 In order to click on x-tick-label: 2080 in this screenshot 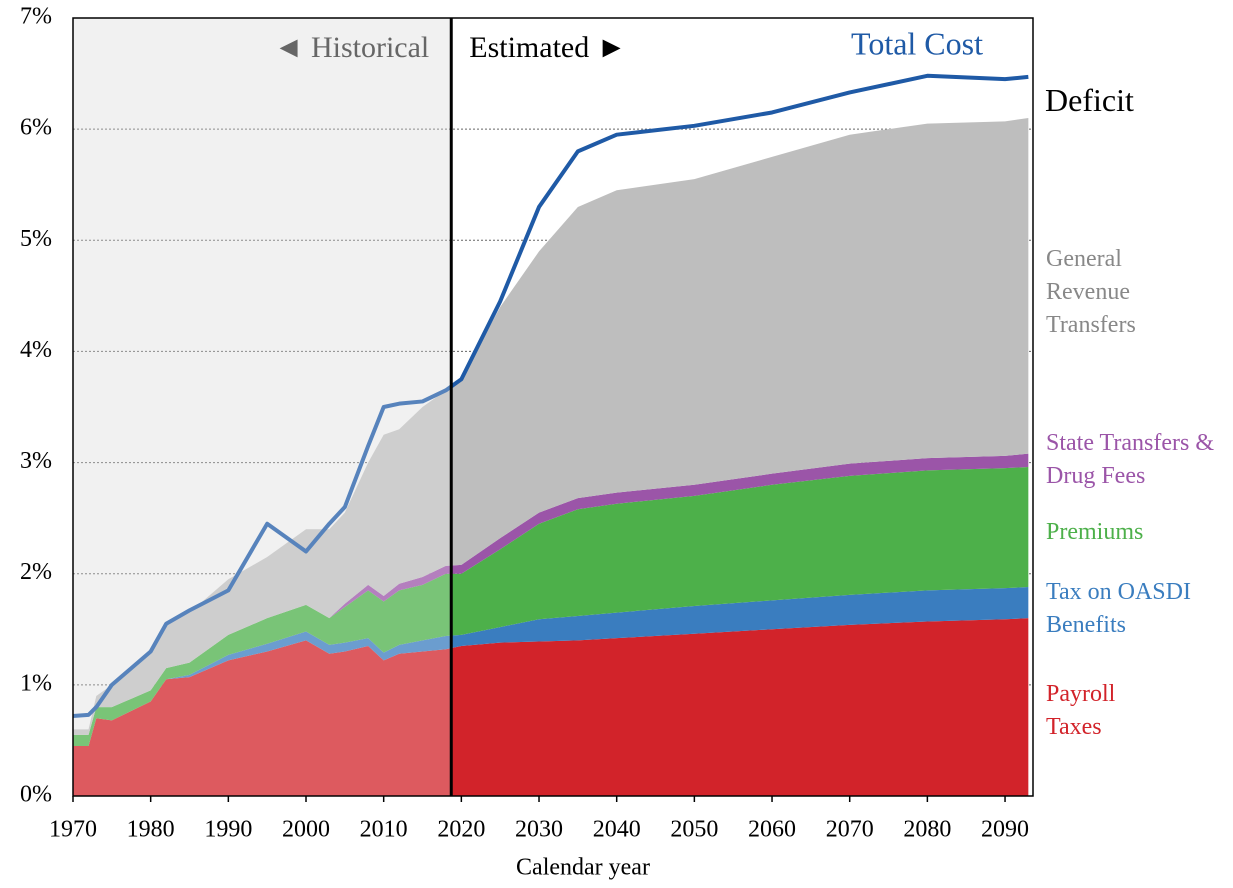, I will do `click(927, 830)`.